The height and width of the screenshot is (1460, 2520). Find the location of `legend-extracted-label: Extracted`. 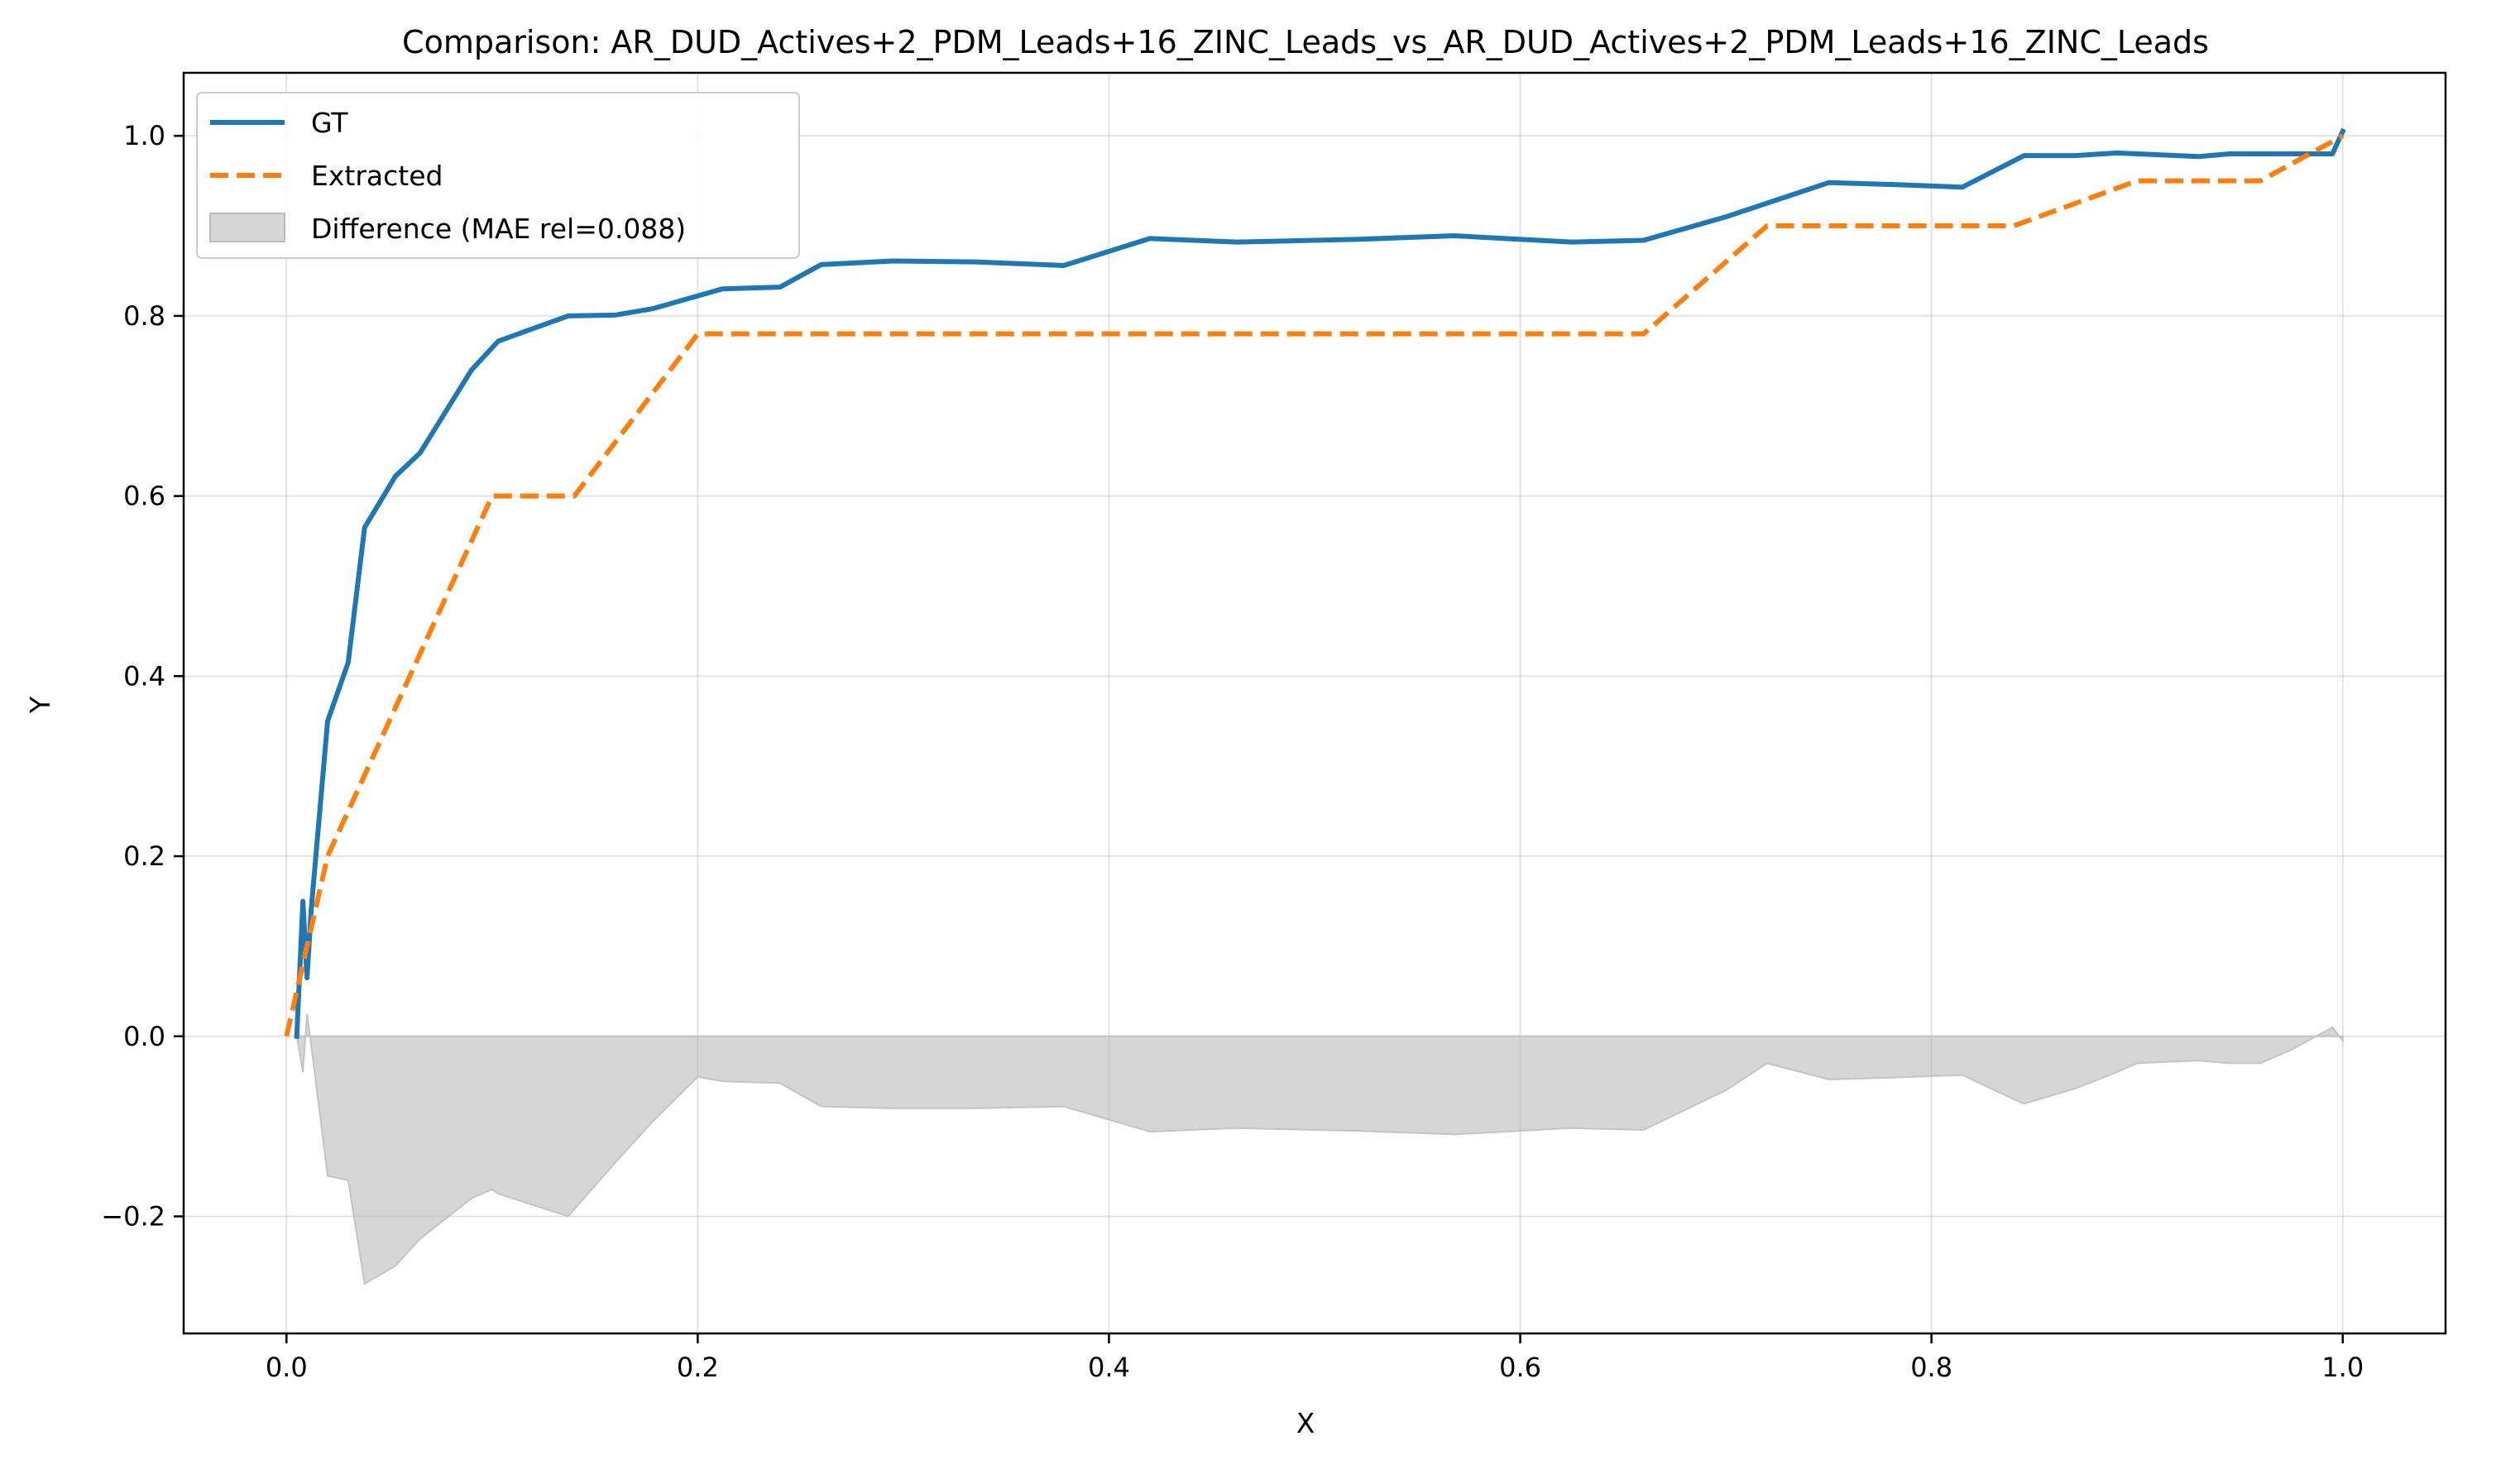

legend-extracted-label: Extracted is located at coordinates (377, 176).